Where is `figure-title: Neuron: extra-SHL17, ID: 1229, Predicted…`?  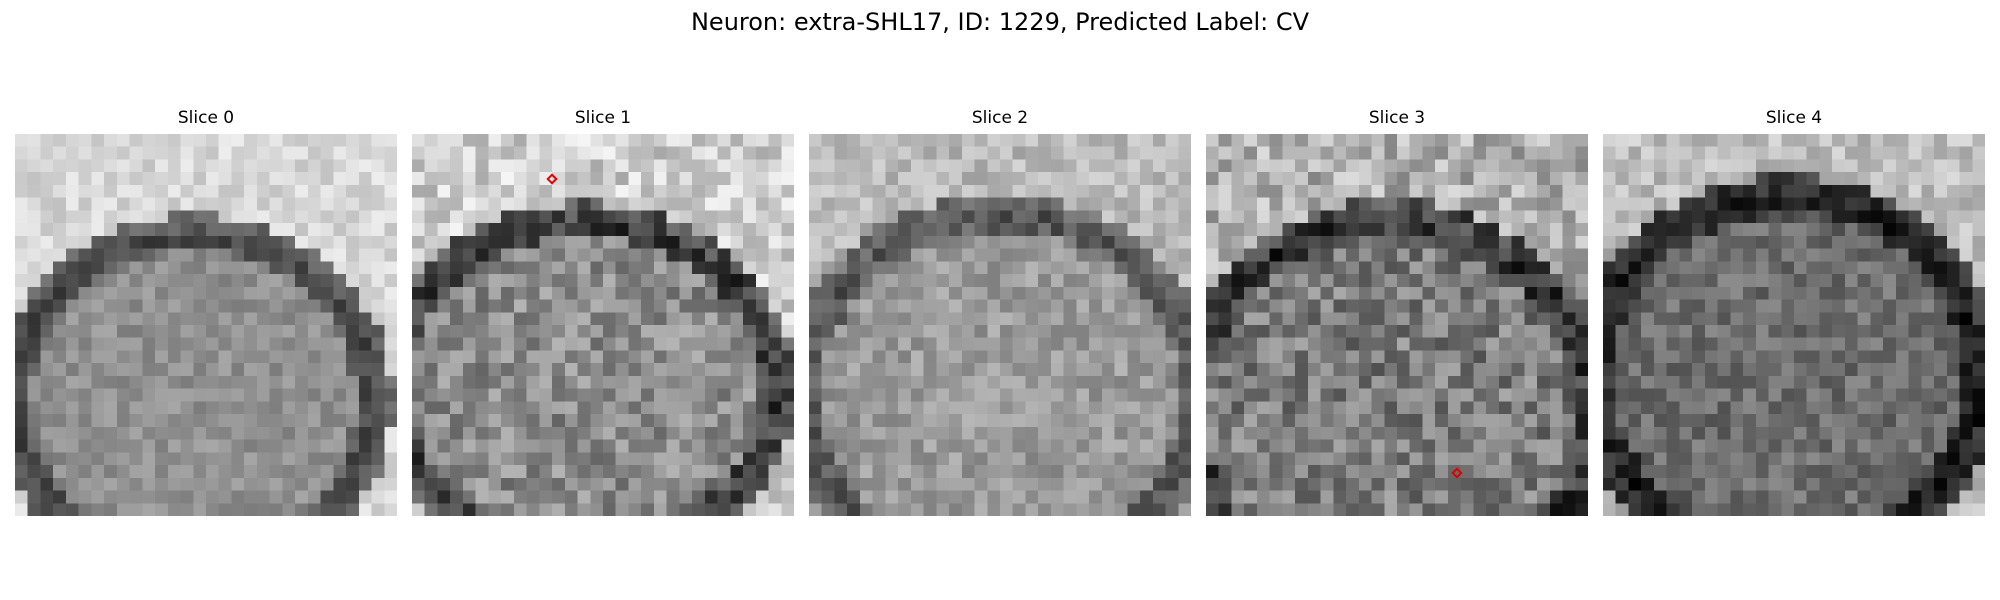
figure-title: Neuron: extra-SHL17, ID: 1229, Predicted… is located at coordinates (1000, 22).